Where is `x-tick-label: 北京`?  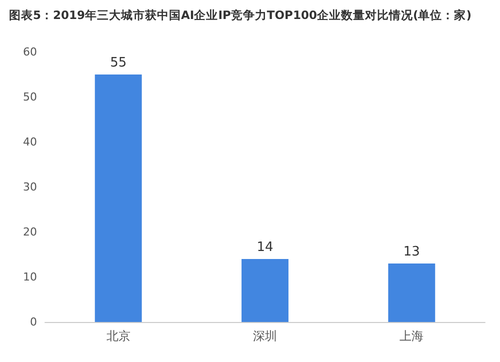
x-tick-label: 北京 is located at coordinates (118, 336).